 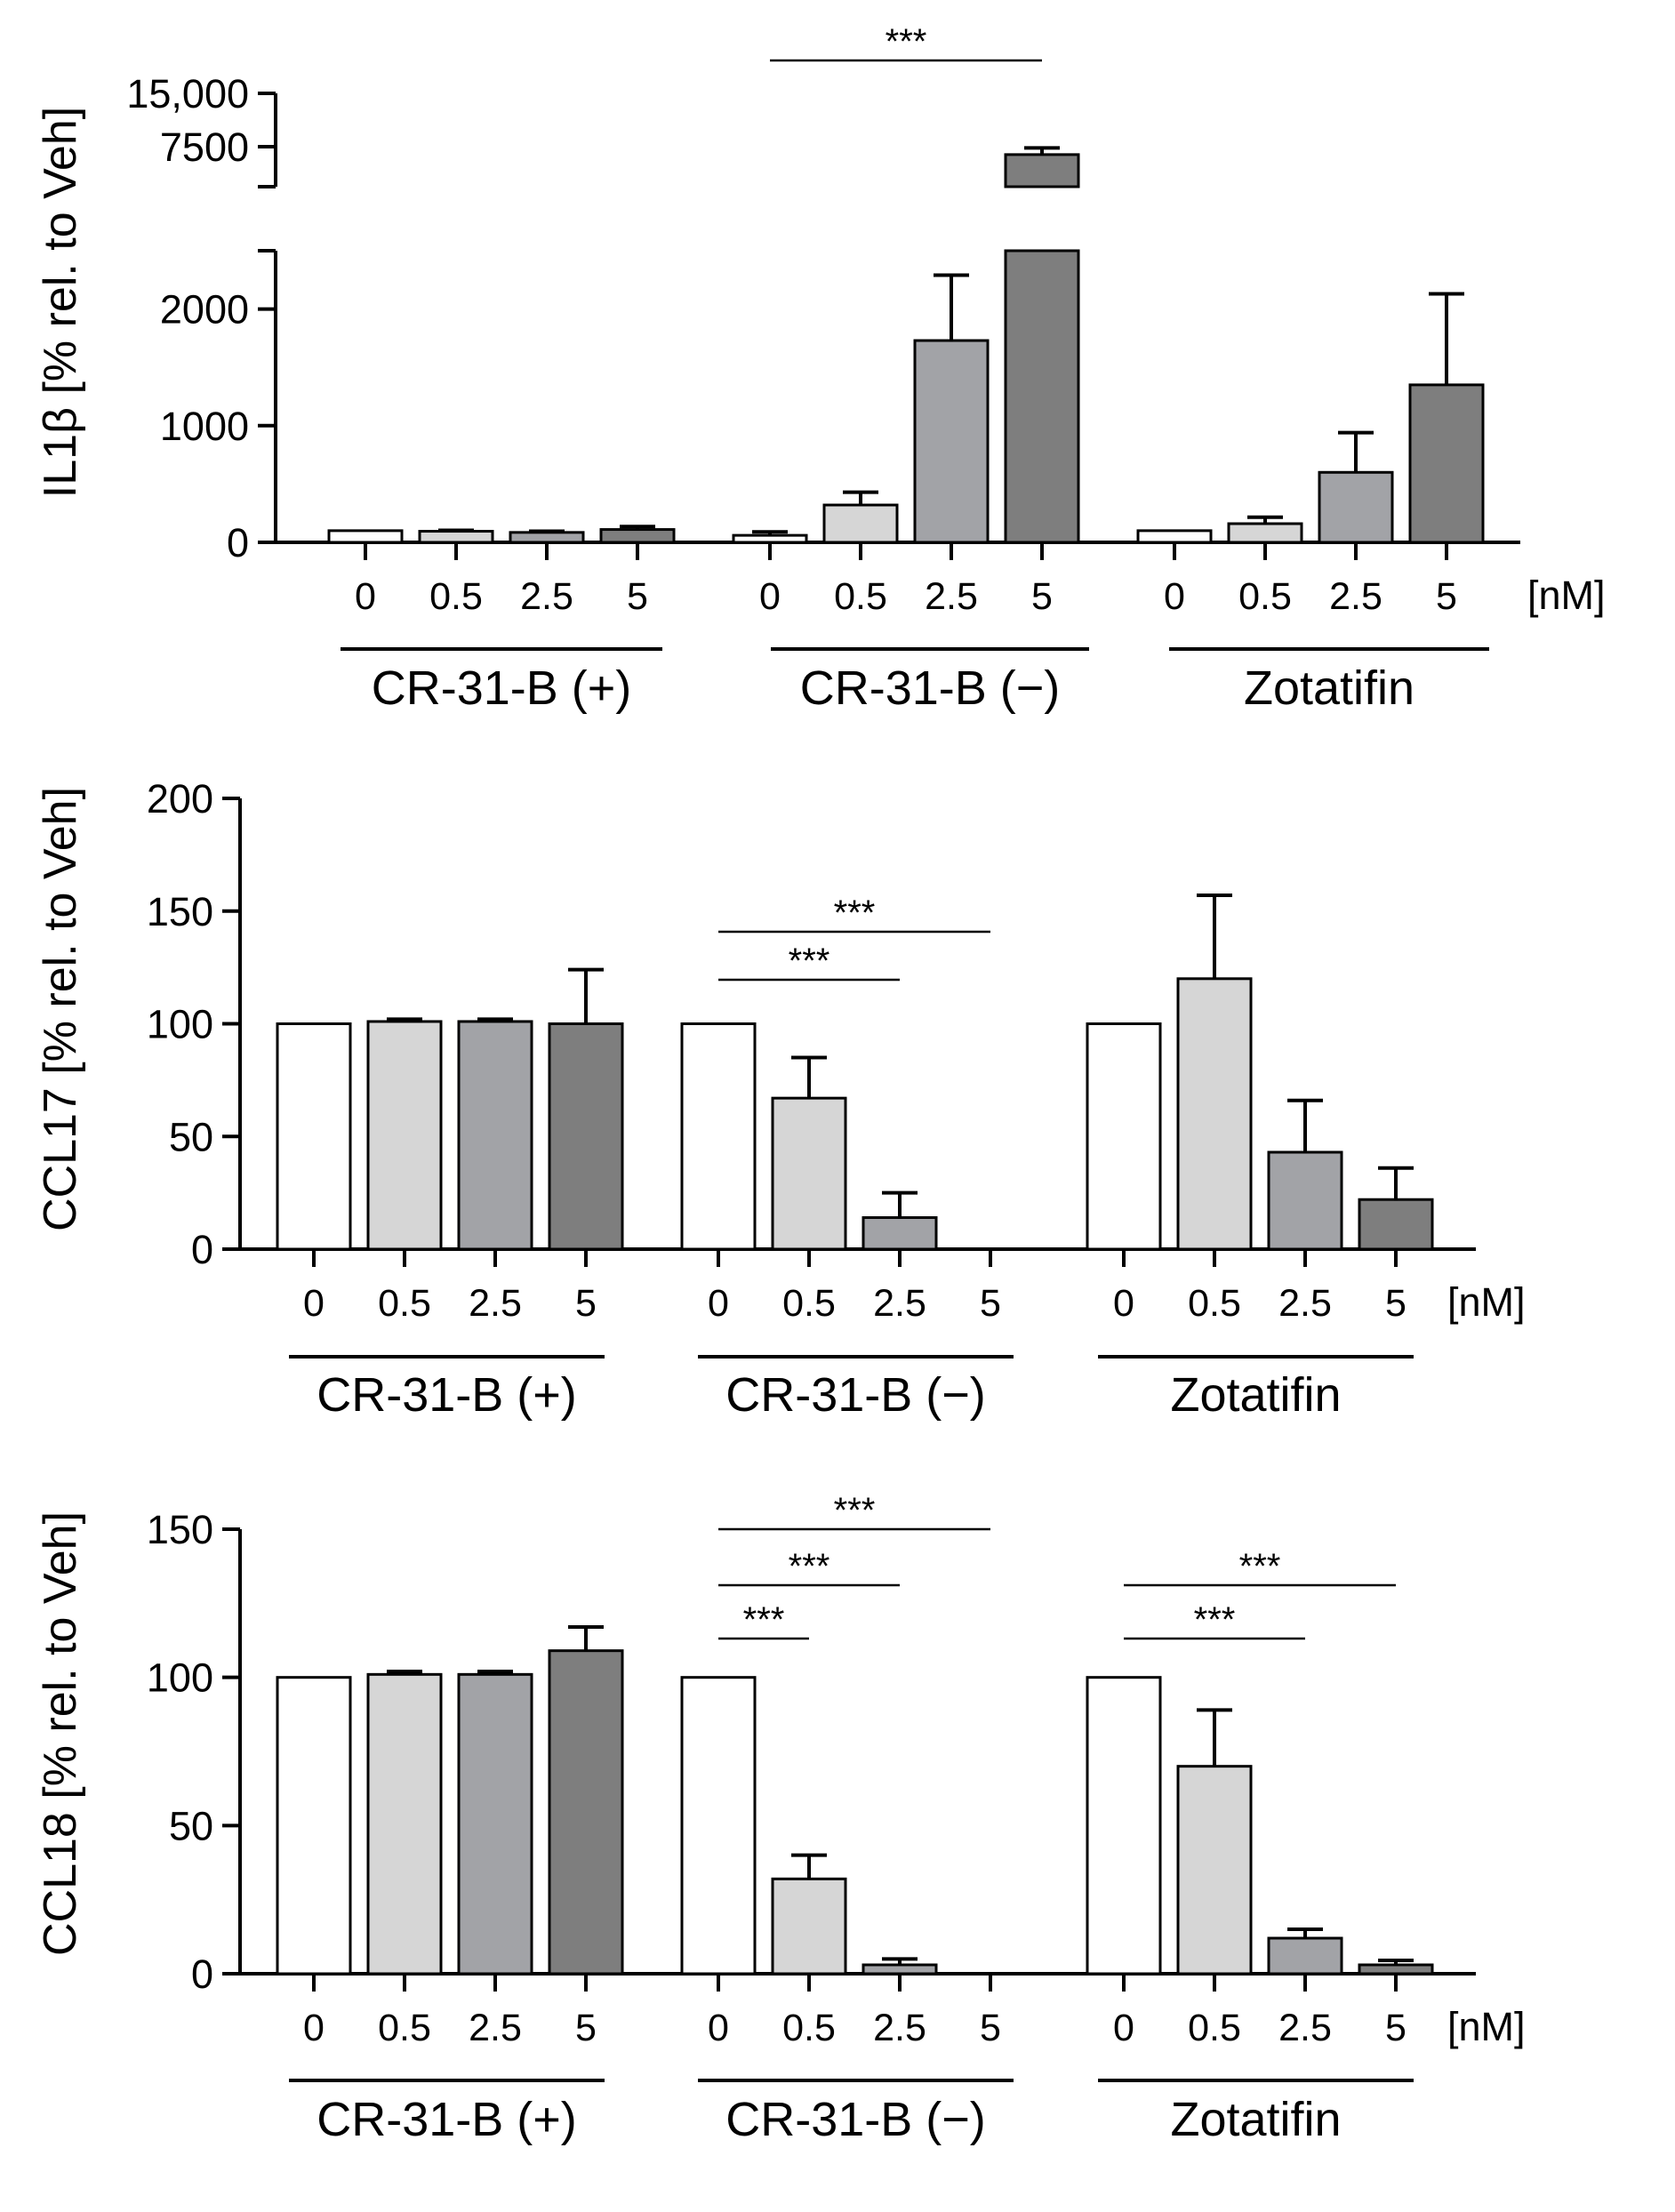 I want to click on y-axis-title: CCL17 [% rel. to Veh], so click(x=60, y=1009).